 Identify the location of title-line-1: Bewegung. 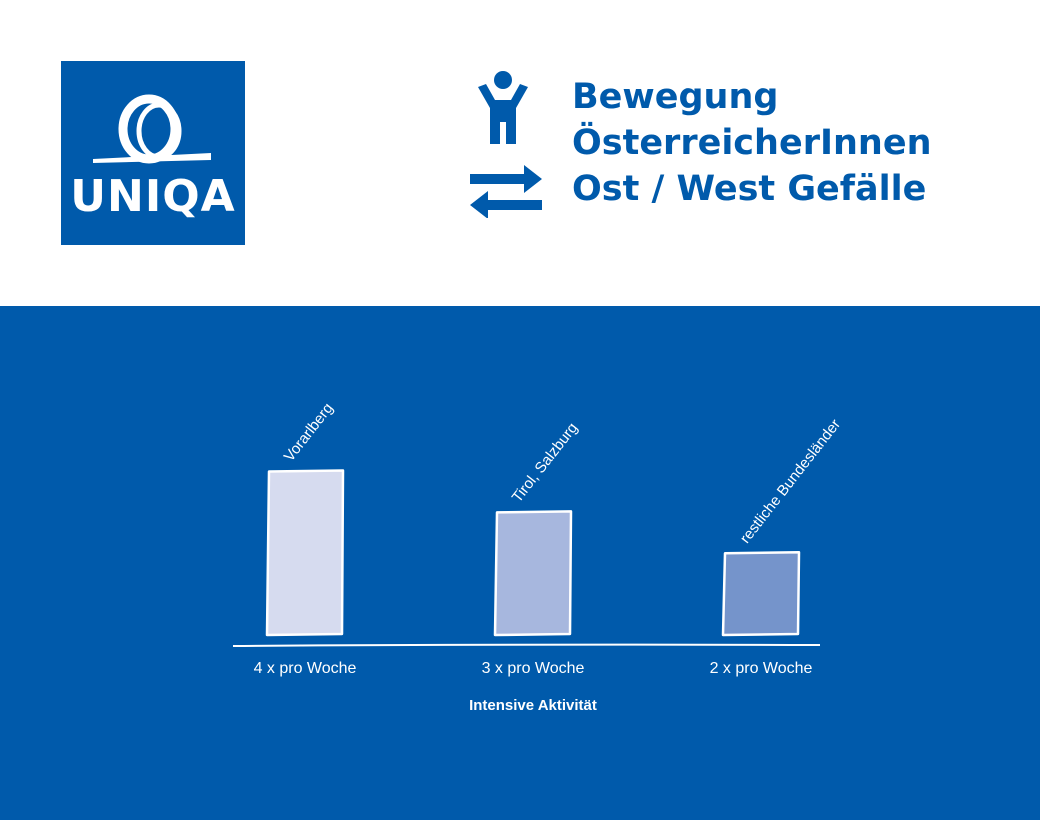
(675, 97).